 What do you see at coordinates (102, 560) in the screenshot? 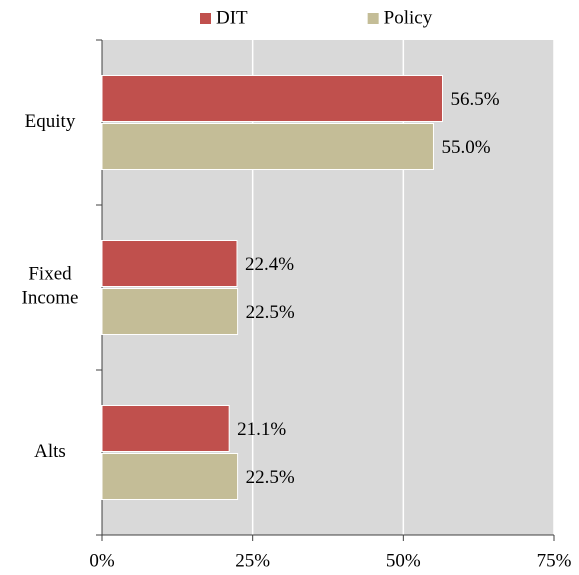
I see `x-tick-label: 0%` at bounding box center [102, 560].